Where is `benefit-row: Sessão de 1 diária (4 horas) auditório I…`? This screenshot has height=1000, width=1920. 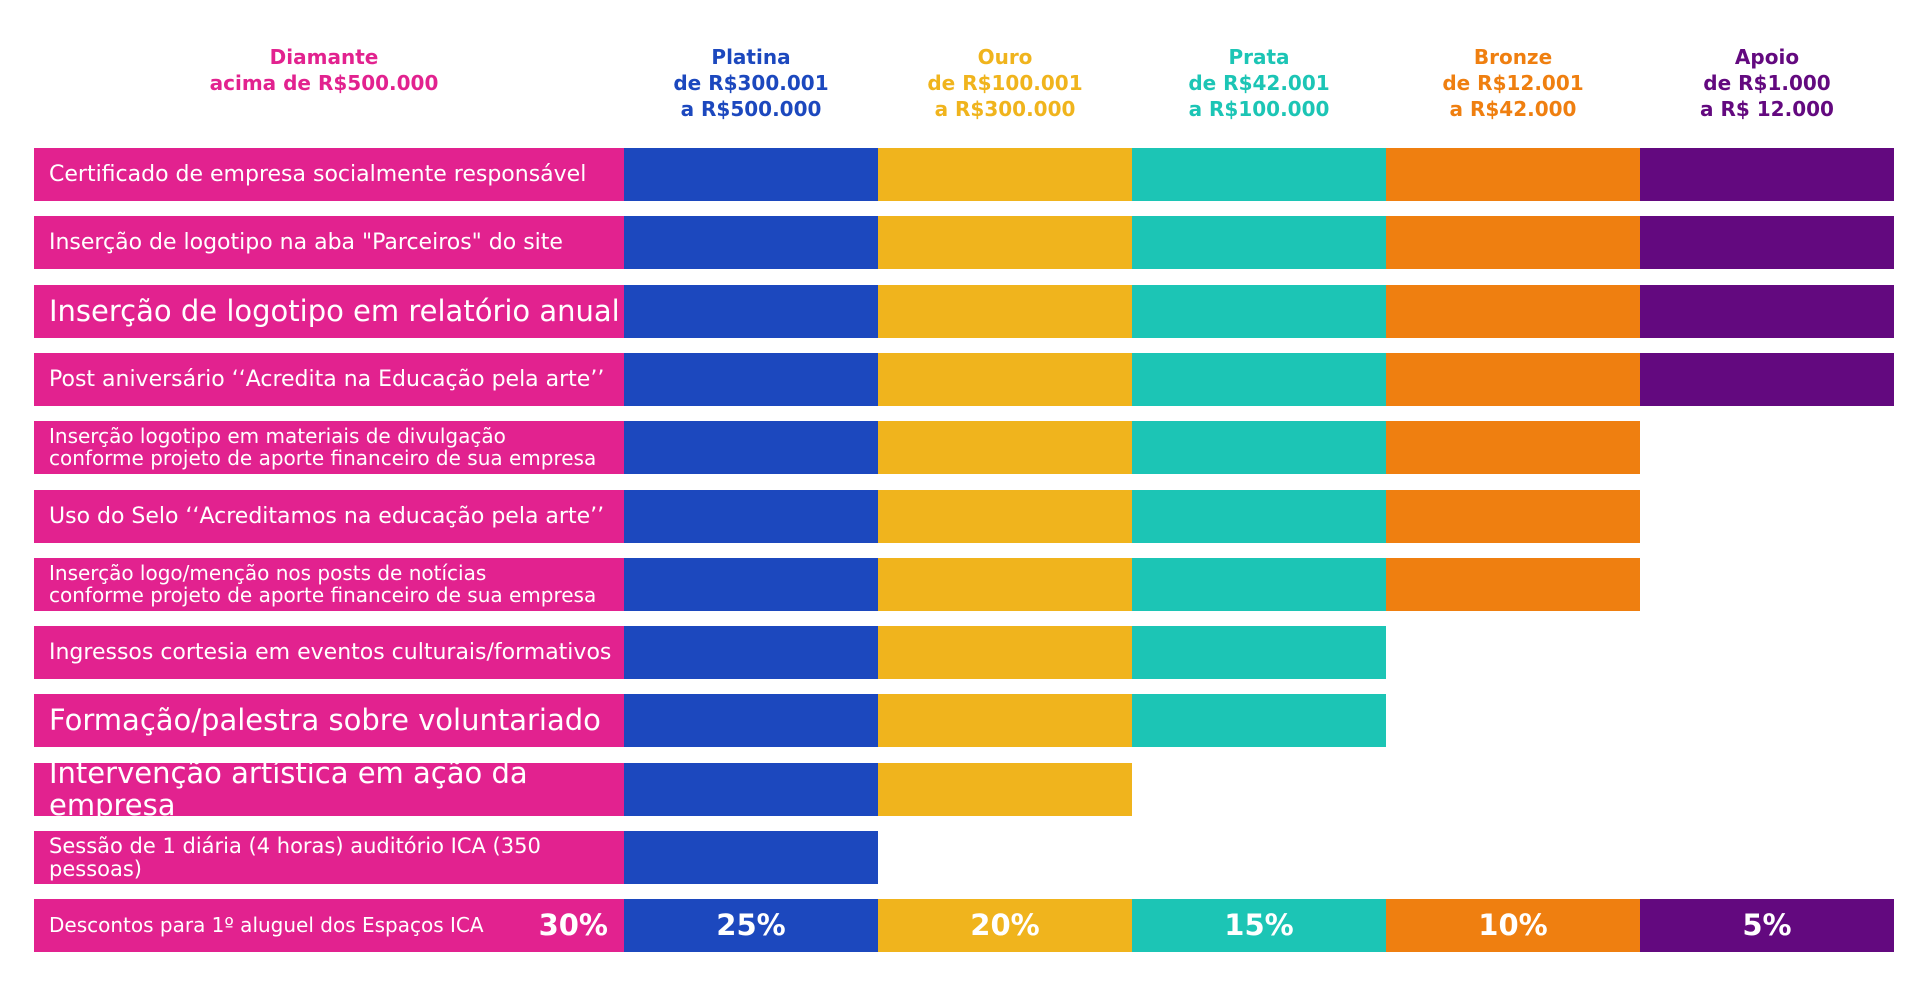
benefit-row: Sessão de 1 diária (4 horas) auditório I… is located at coordinates (964, 857).